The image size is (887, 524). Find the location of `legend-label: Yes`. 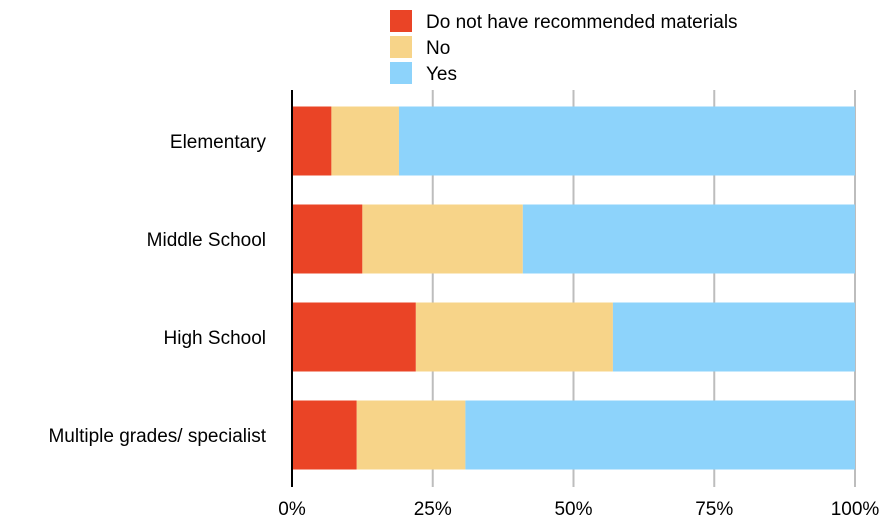

legend-label: Yes is located at coordinates (441, 74).